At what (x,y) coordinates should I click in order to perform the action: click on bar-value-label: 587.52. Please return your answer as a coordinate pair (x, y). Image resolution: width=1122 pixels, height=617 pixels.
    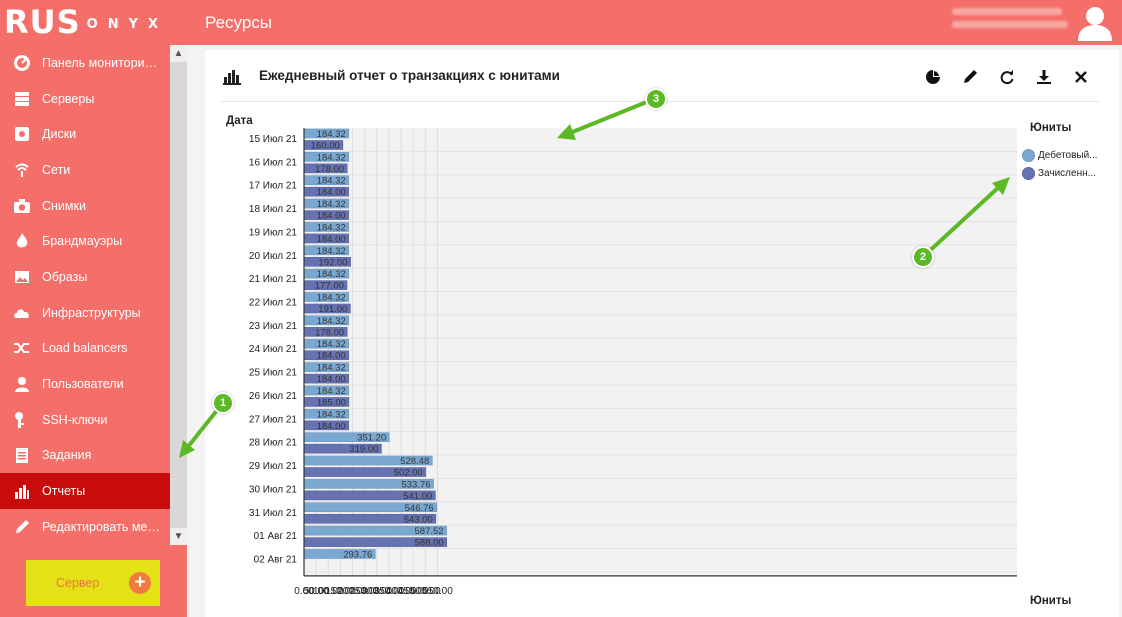
    Looking at the image, I should click on (429, 531).